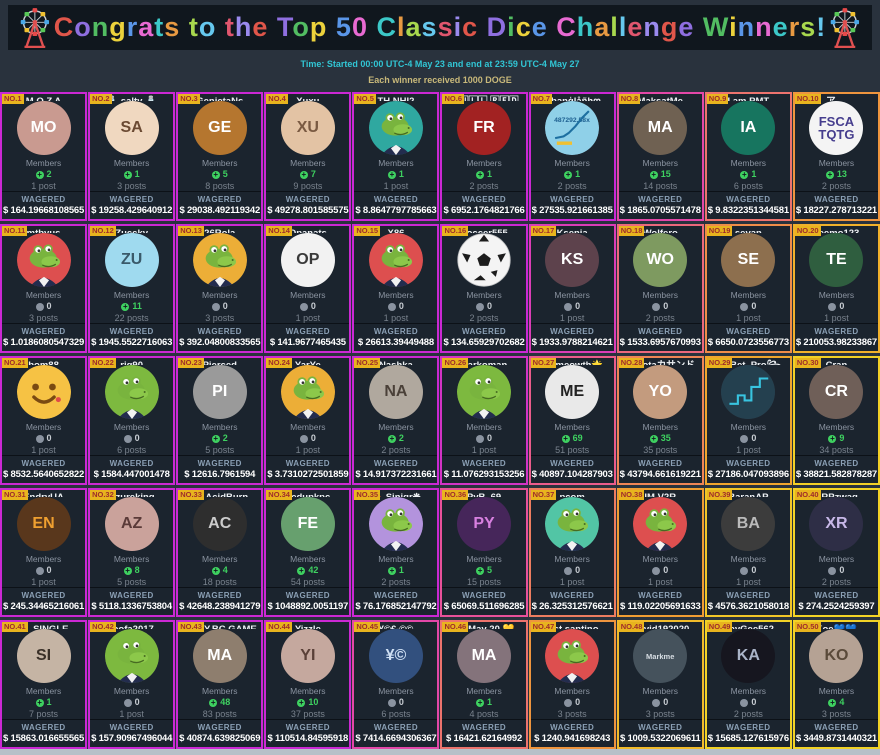 The height and width of the screenshot is (755, 880). Describe the element at coordinates (219, 392) in the screenshot. I see `avatar: PI` at that location.